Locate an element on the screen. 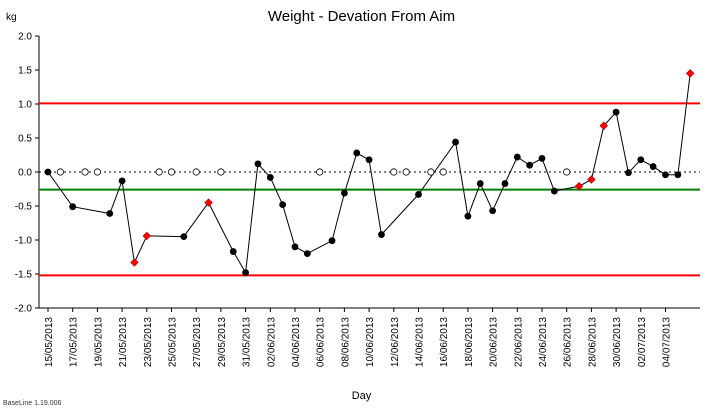 This screenshot has width=723, height=413. x-tick-label: 04/07/2013 is located at coordinates (667, 342).